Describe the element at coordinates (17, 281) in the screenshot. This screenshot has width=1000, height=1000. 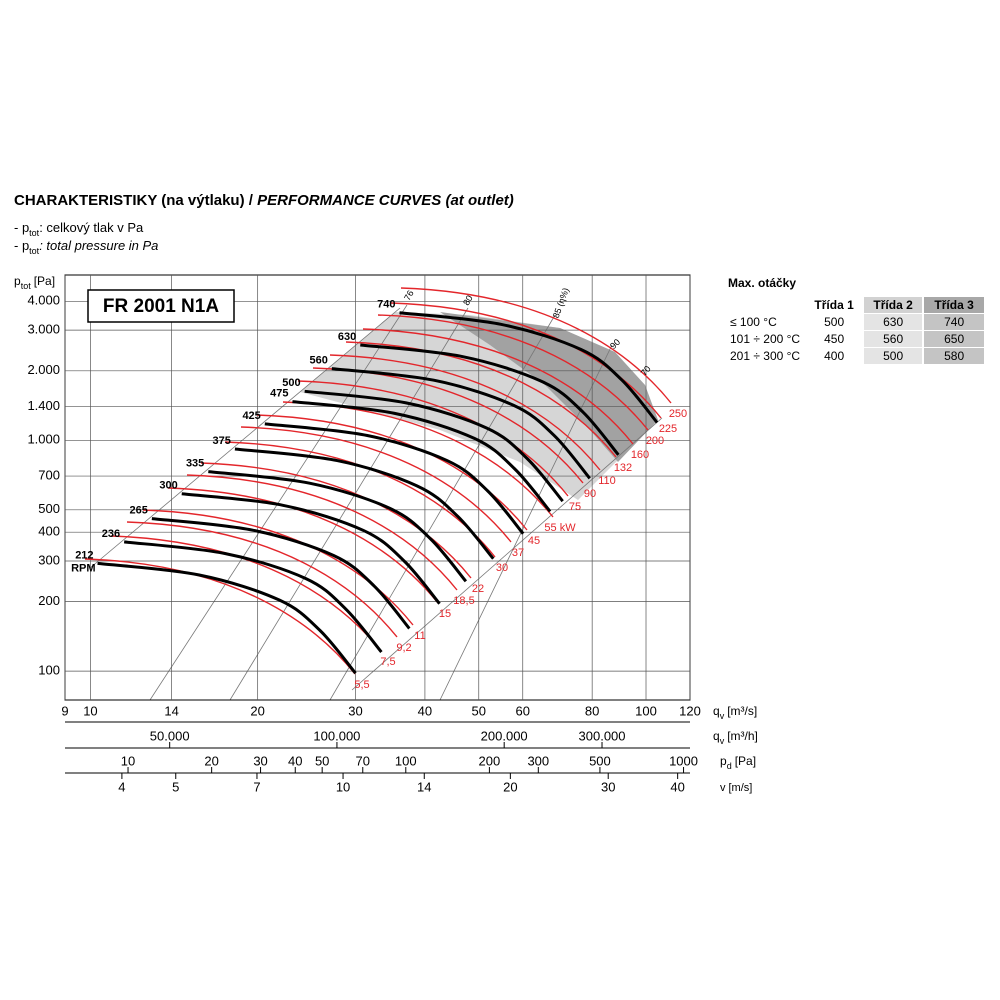
I see `axis-symbol: p` at that location.